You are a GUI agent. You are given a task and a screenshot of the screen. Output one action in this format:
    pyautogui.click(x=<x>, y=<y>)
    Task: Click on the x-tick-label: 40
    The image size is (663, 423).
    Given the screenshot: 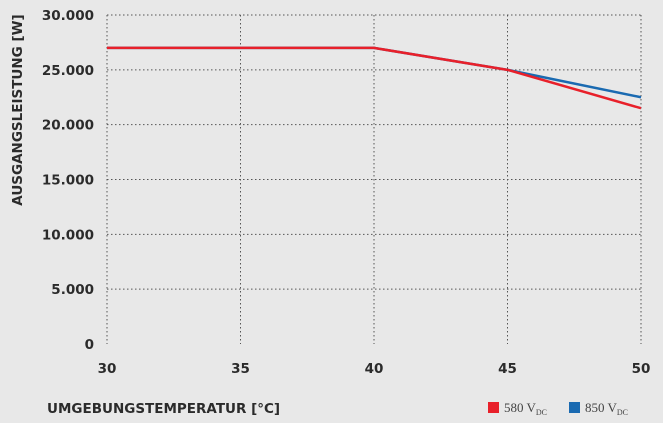 What is the action you would take?
    pyautogui.click(x=374, y=369)
    